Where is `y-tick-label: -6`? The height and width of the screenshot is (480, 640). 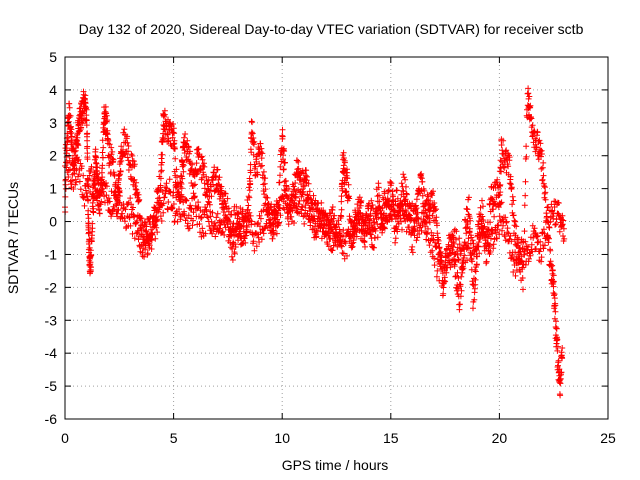
y-tick-label: -6 is located at coordinates (51, 419).